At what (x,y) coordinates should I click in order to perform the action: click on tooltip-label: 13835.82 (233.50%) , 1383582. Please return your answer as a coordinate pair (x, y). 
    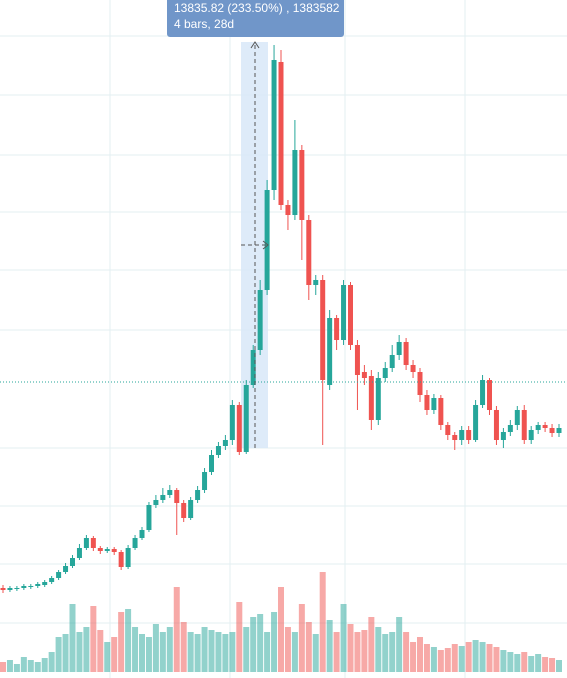
    Looking at the image, I should click on (257, 8).